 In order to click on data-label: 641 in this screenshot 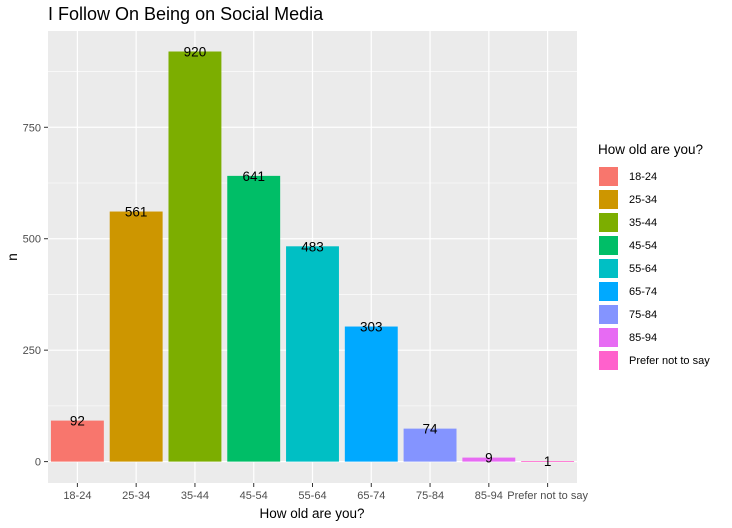, I will do `click(253, 176)`.